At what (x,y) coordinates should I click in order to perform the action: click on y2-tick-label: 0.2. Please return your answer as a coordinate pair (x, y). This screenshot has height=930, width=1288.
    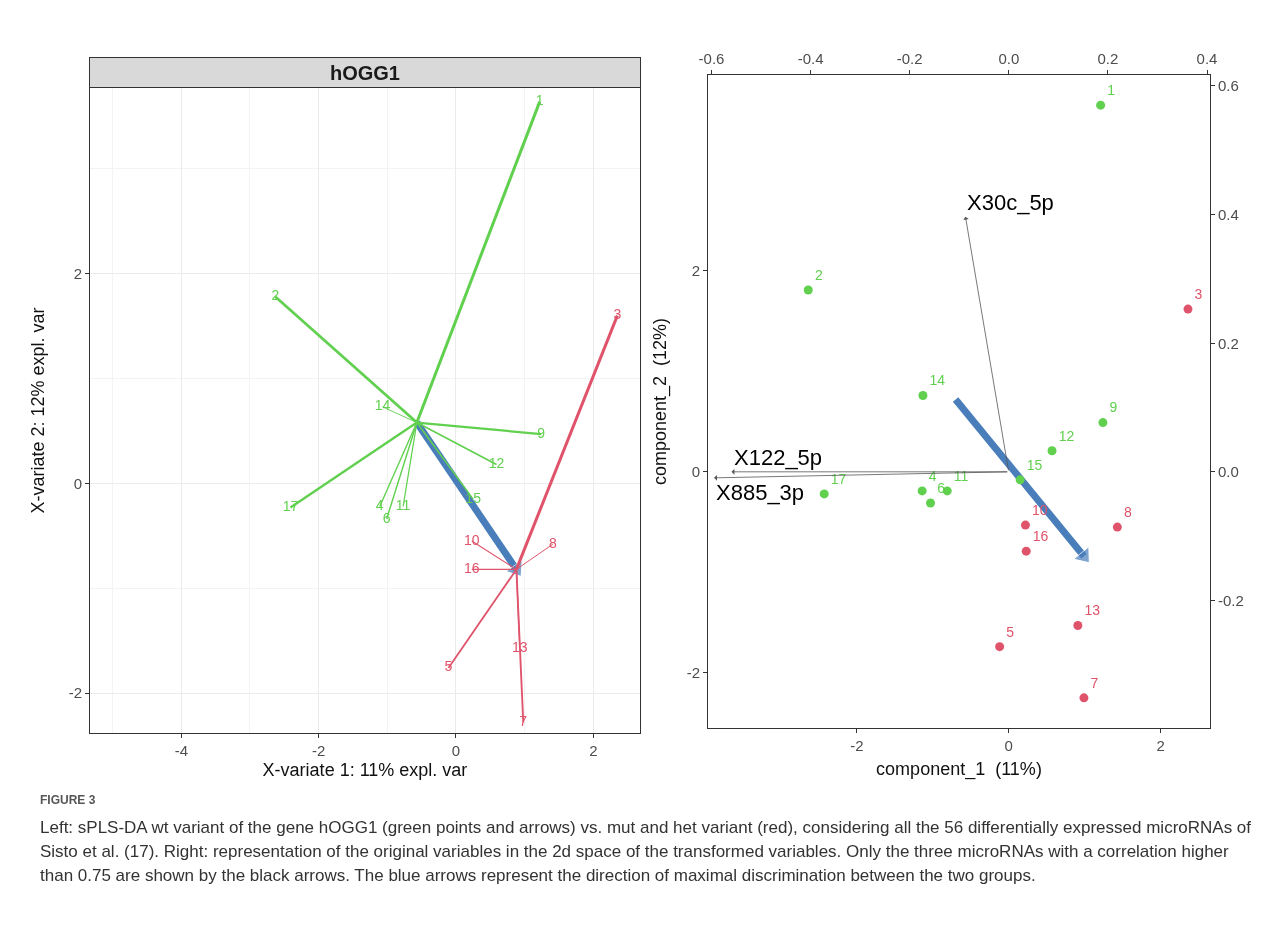
    Looking at the image, I should click on (1228, 343).